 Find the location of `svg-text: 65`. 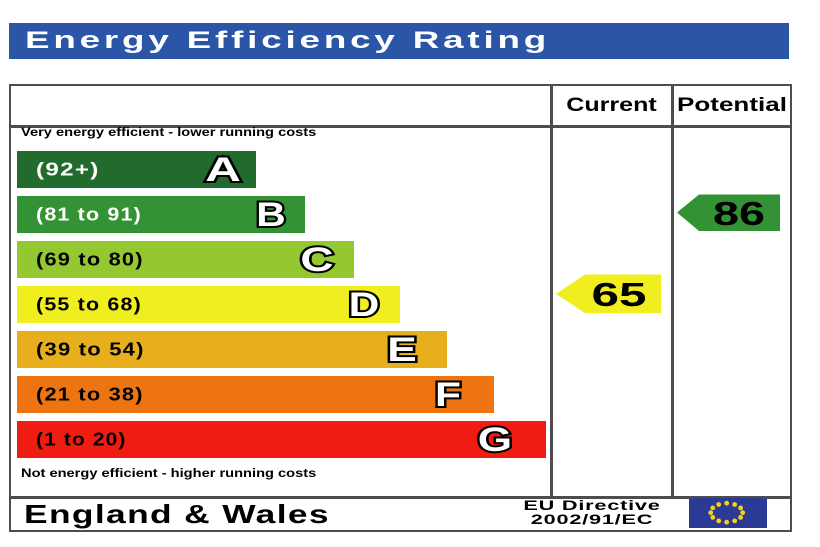

svg-text: 65 is located at coordinates (619, 294).